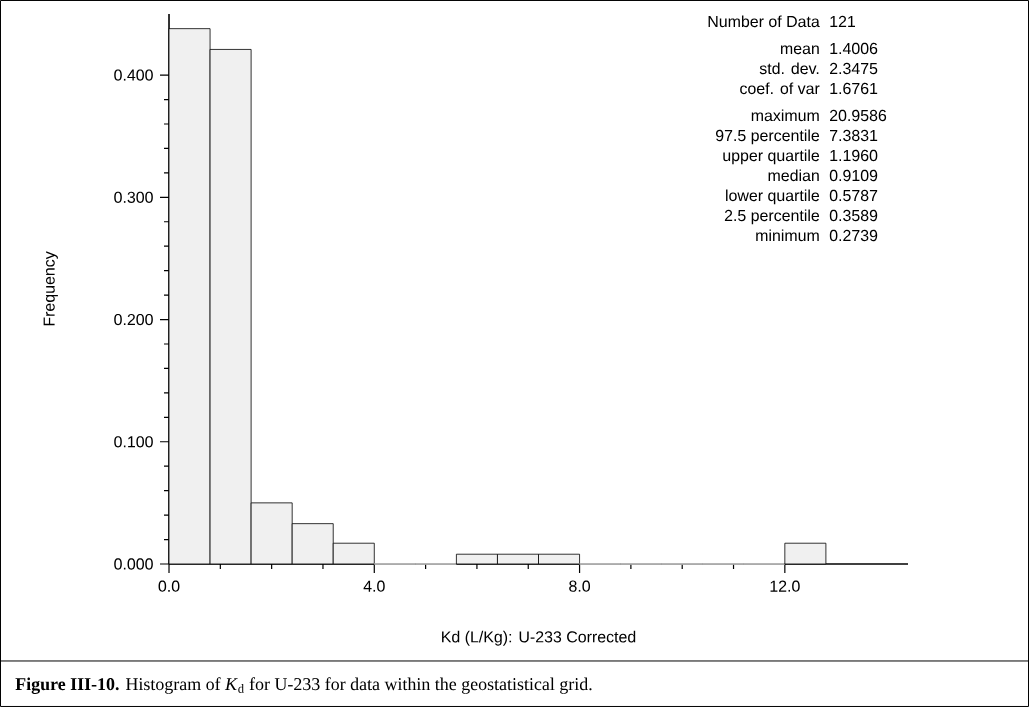 The image size is (1029, 707). What do you see at coordinates (580, 586) in the screenshot?
I see `x-tick-label: 8.0` at bounding box center [580, 586].